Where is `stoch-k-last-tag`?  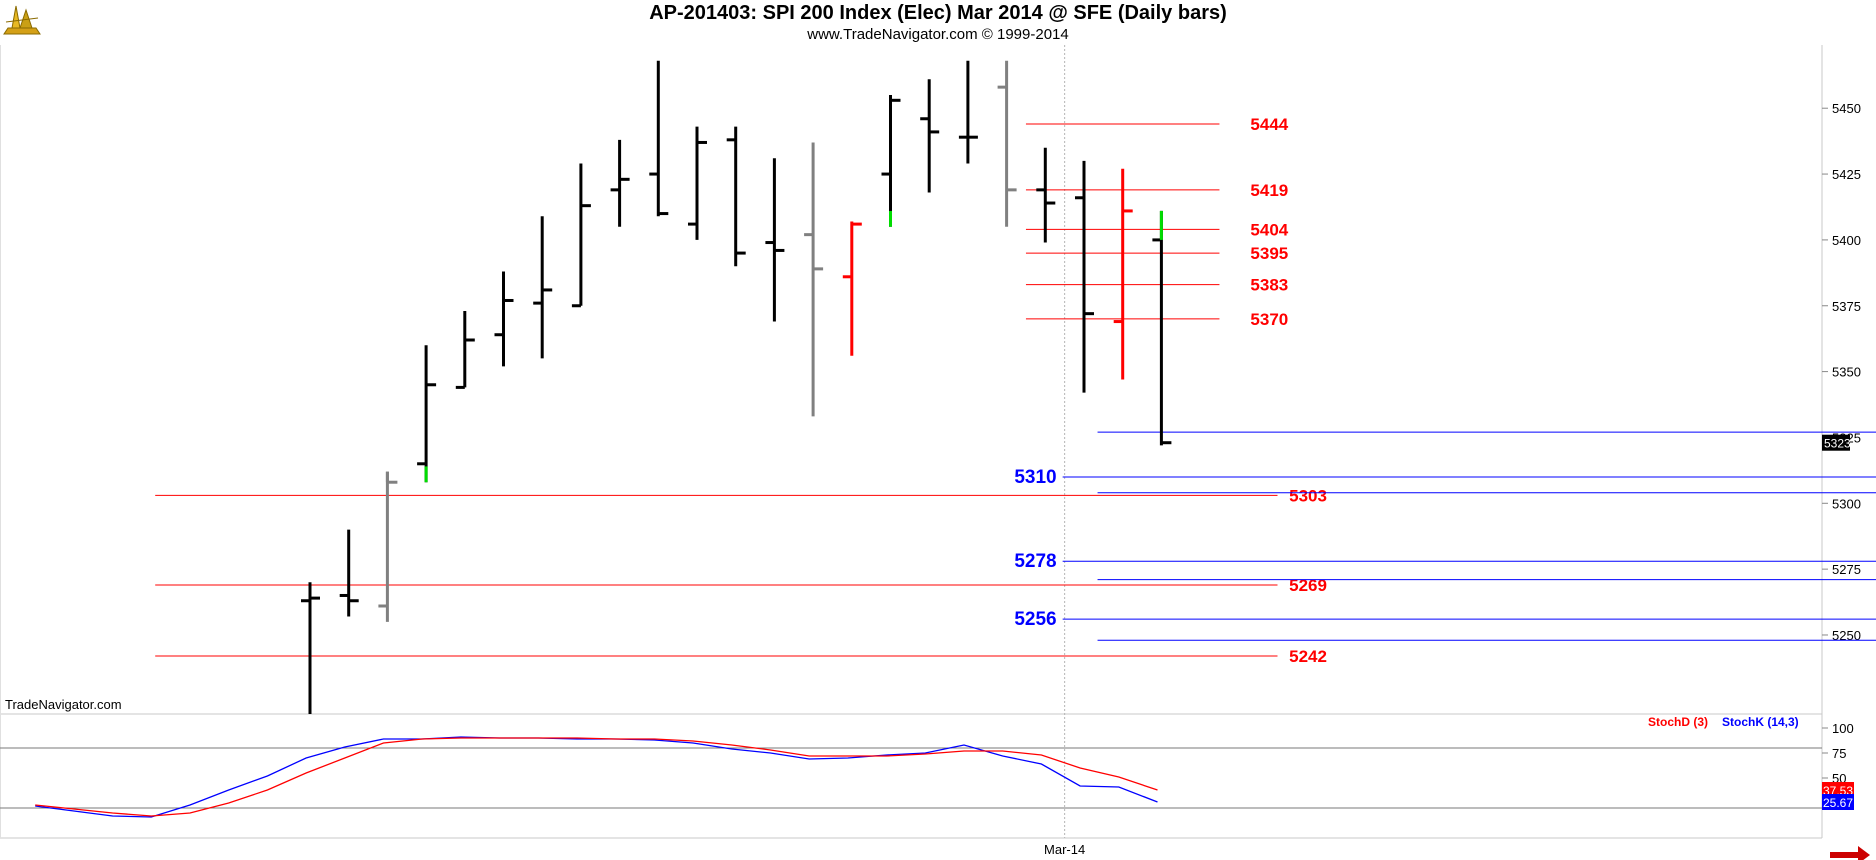 stoch-k-last-tag is located at coordinates (1838, 802).